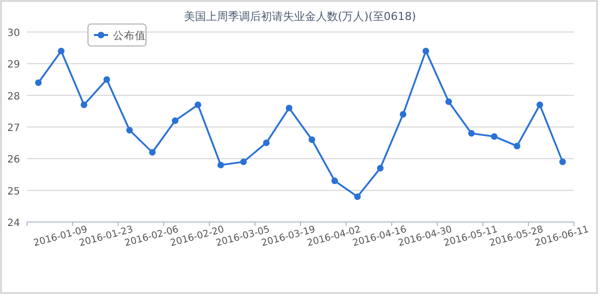 This screenshot has width=600, height=296. I want to click on y-tick-label: 28, so click(13, 96).